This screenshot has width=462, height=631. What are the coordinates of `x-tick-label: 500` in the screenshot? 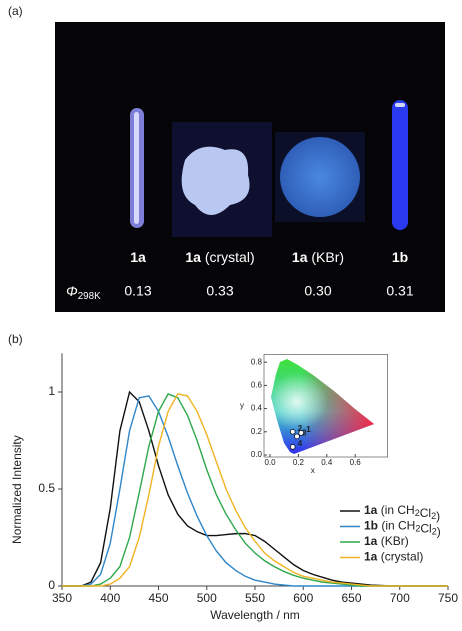 It's located at (207, 598).